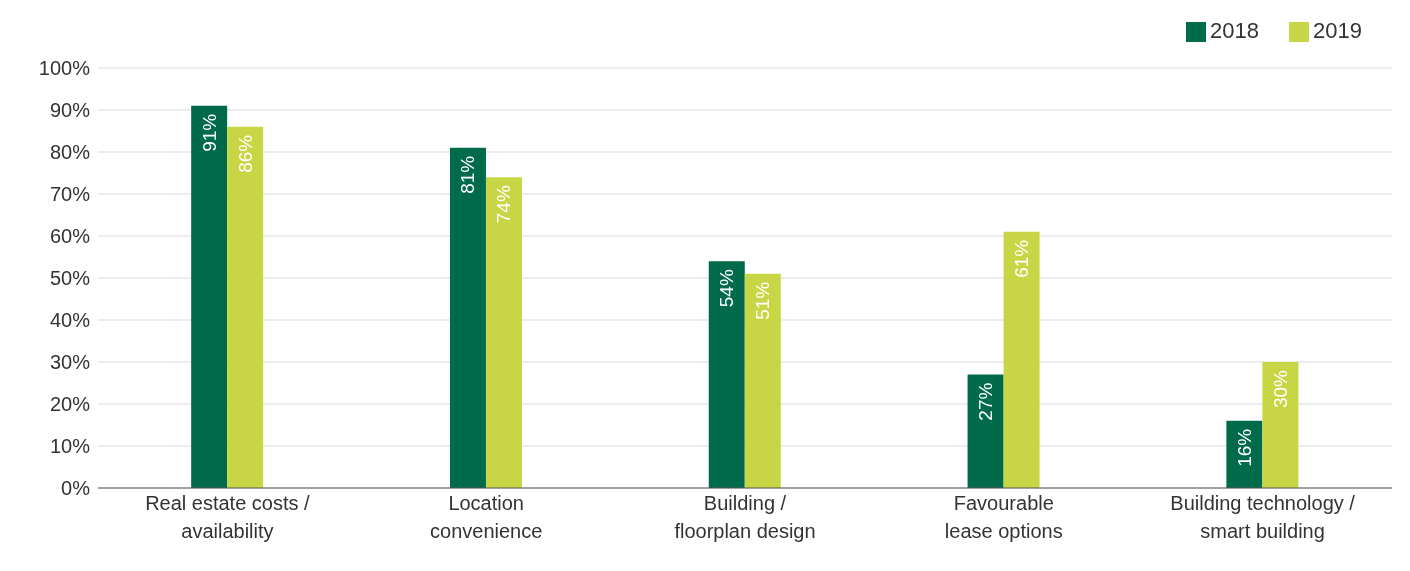 This screenshot has height=571, width=1410. What do you see at coordinates (70, 152) in the screenshot?
I see `y-tick-label: 80%` at bounding box center [70, 152].